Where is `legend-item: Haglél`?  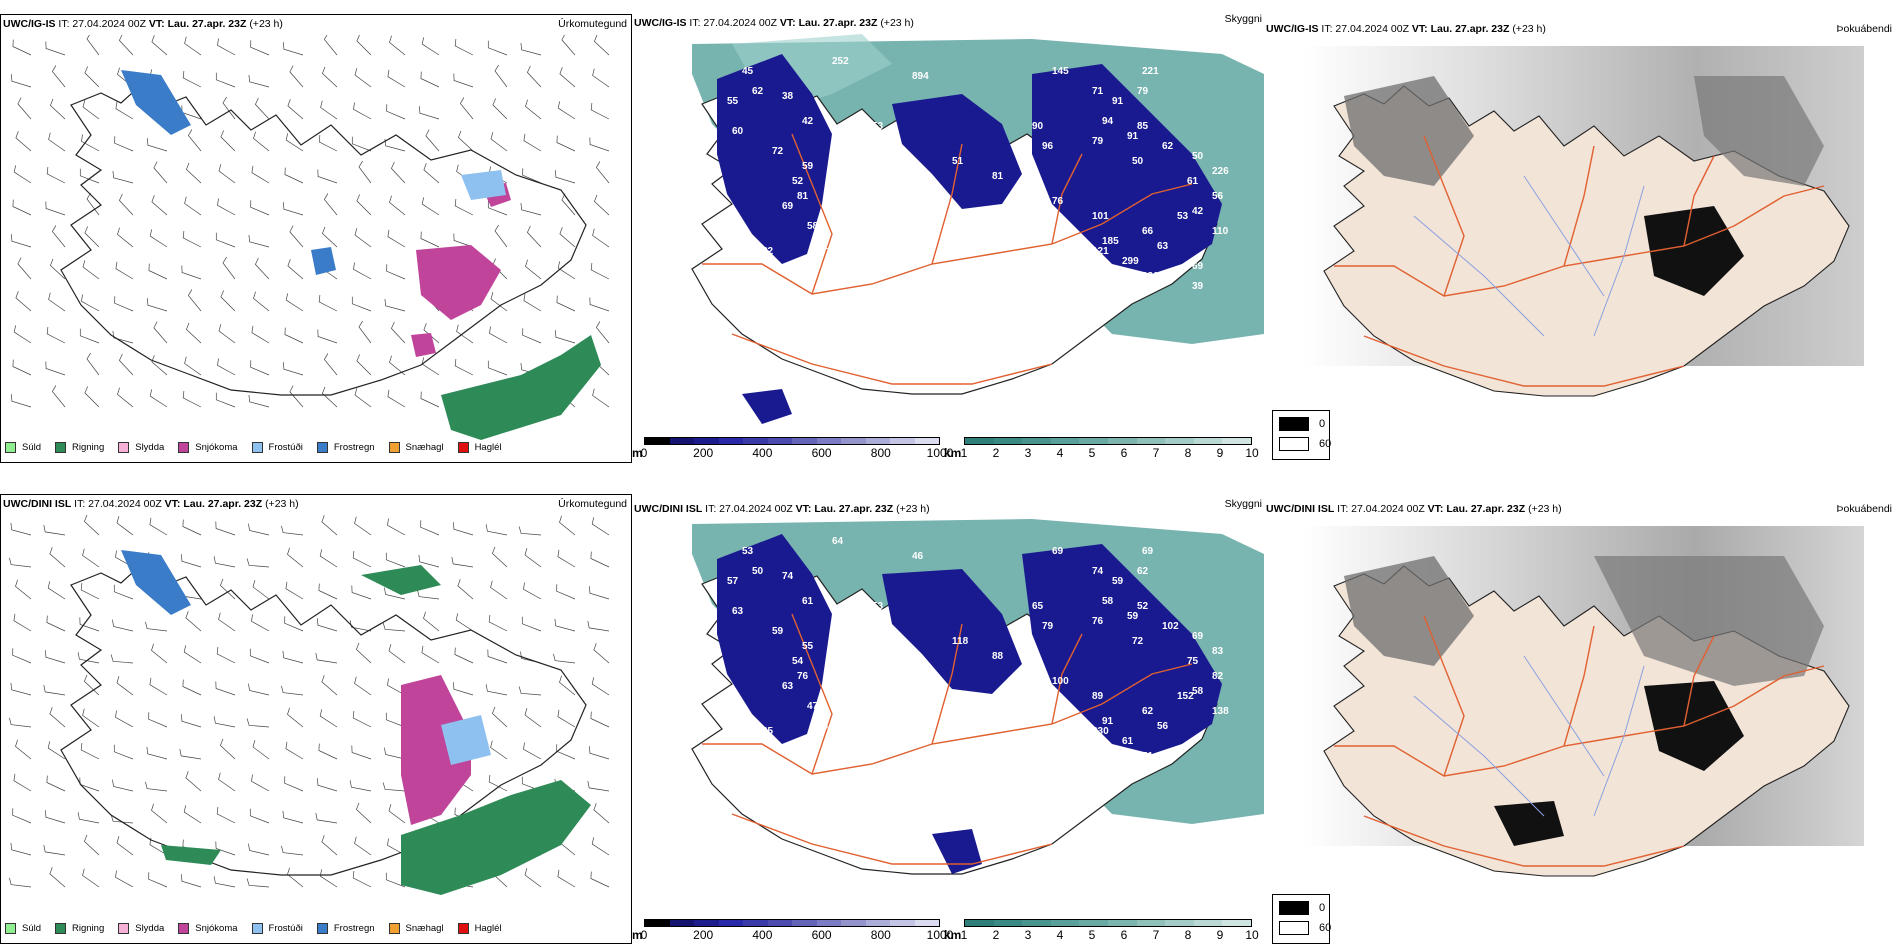
legend-item: Haglél is located at coordinates (479, 928).